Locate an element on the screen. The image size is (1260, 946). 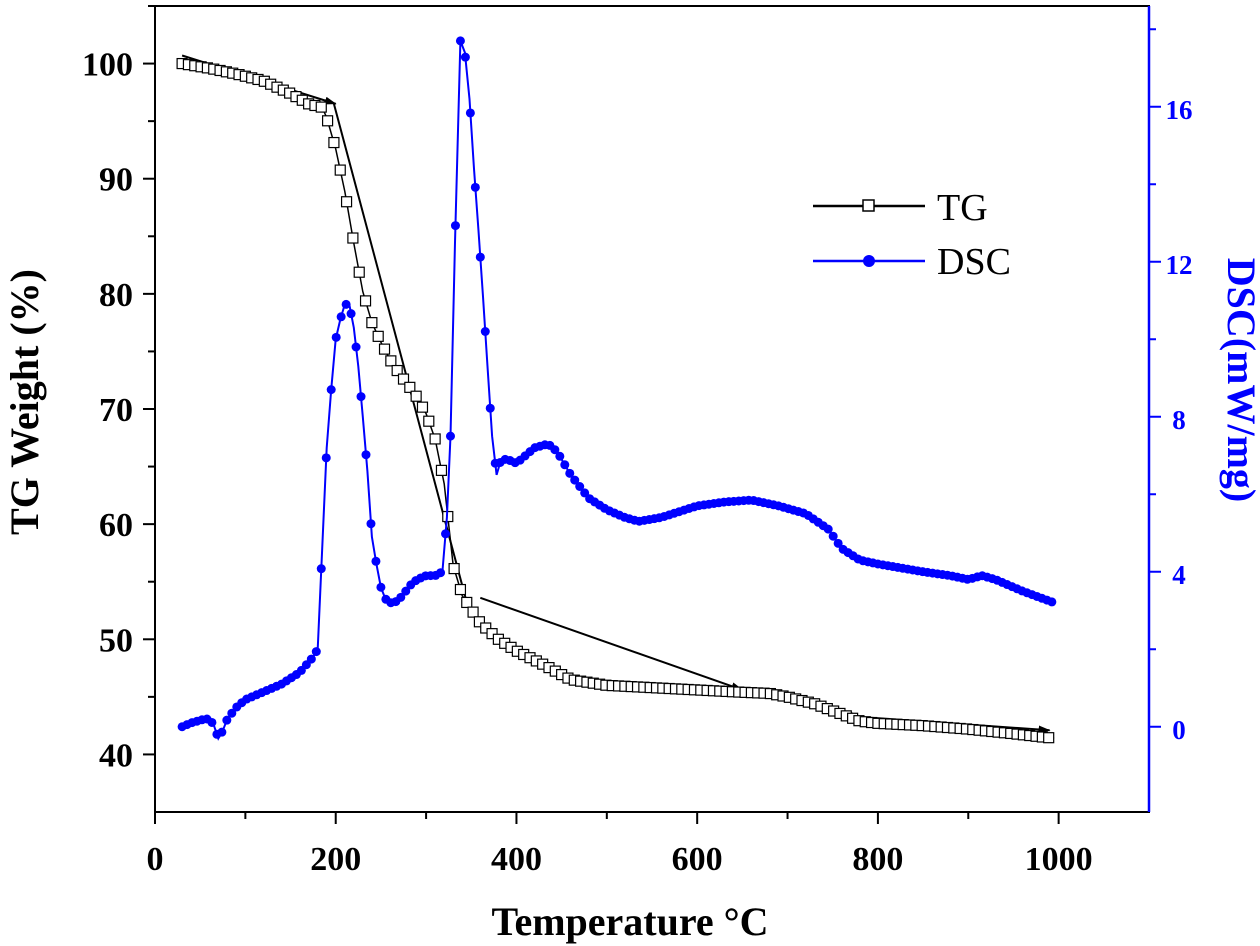
x-tick-label: 600 is located at coordinates (697, 859).